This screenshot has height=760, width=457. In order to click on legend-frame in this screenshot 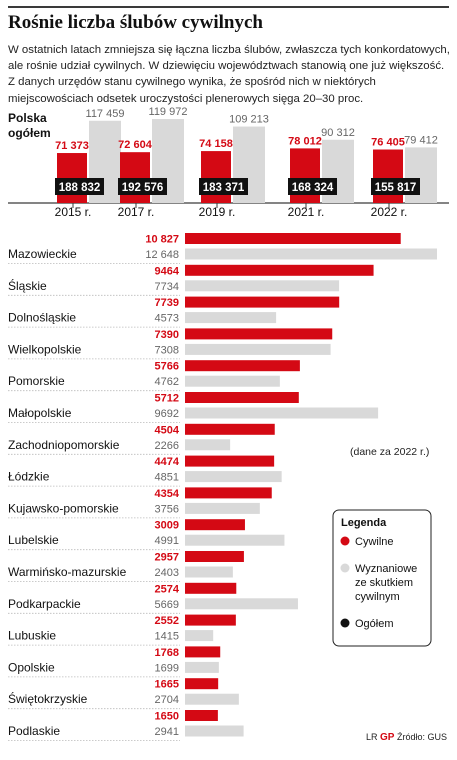, I will do `click(382, 578)`.